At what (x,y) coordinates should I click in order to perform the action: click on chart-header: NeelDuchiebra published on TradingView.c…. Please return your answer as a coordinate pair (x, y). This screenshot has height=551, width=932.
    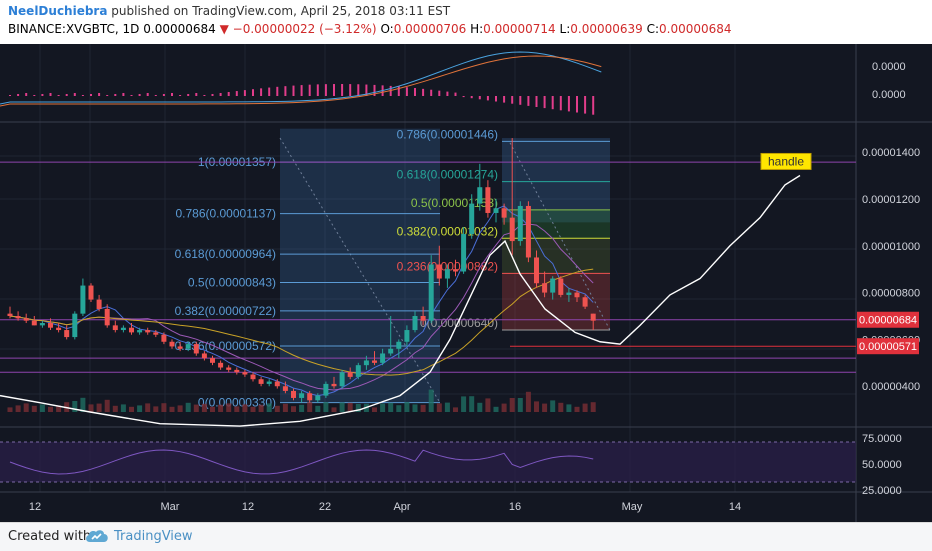
    Looking at the image, I should click on (466, 22).